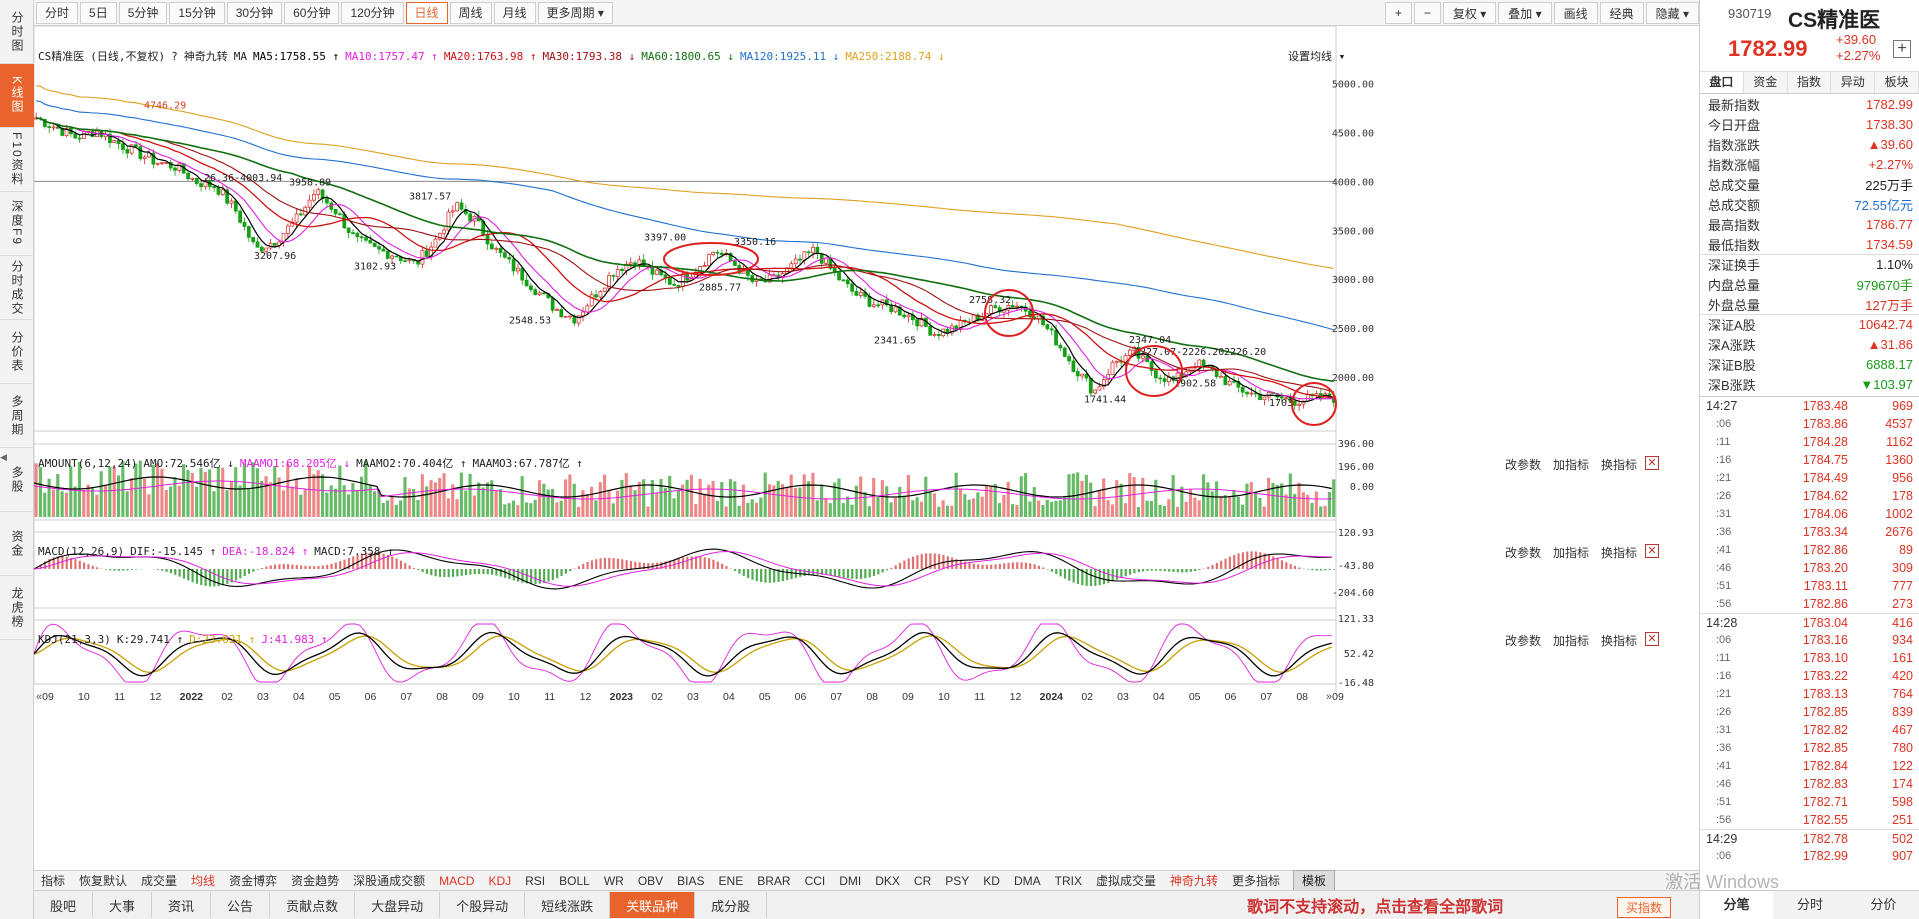 Image resolution: width=1919 pixels, height=919 pixels. I want to click on indicator-0: 指标, so click(53, 881).